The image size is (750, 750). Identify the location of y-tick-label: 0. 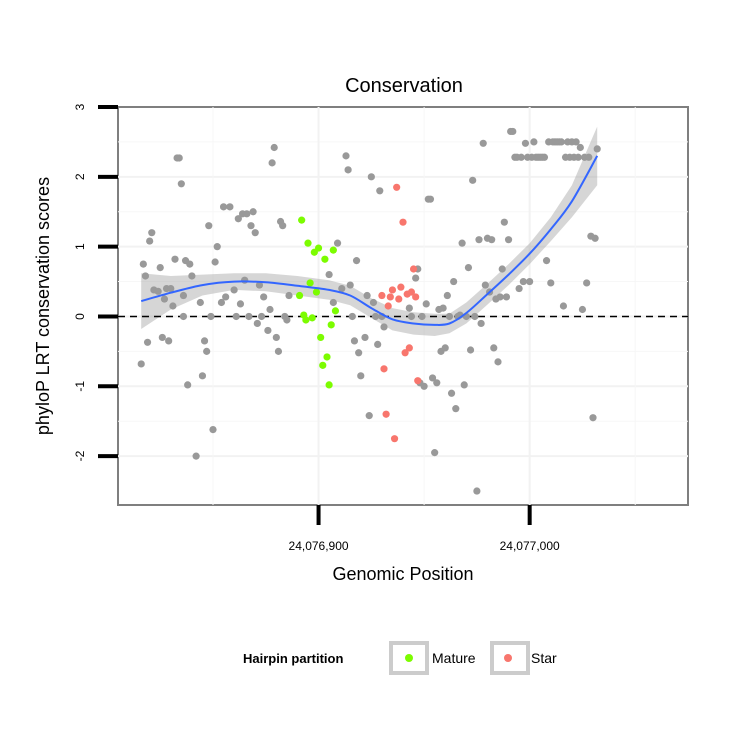
(80, 316).